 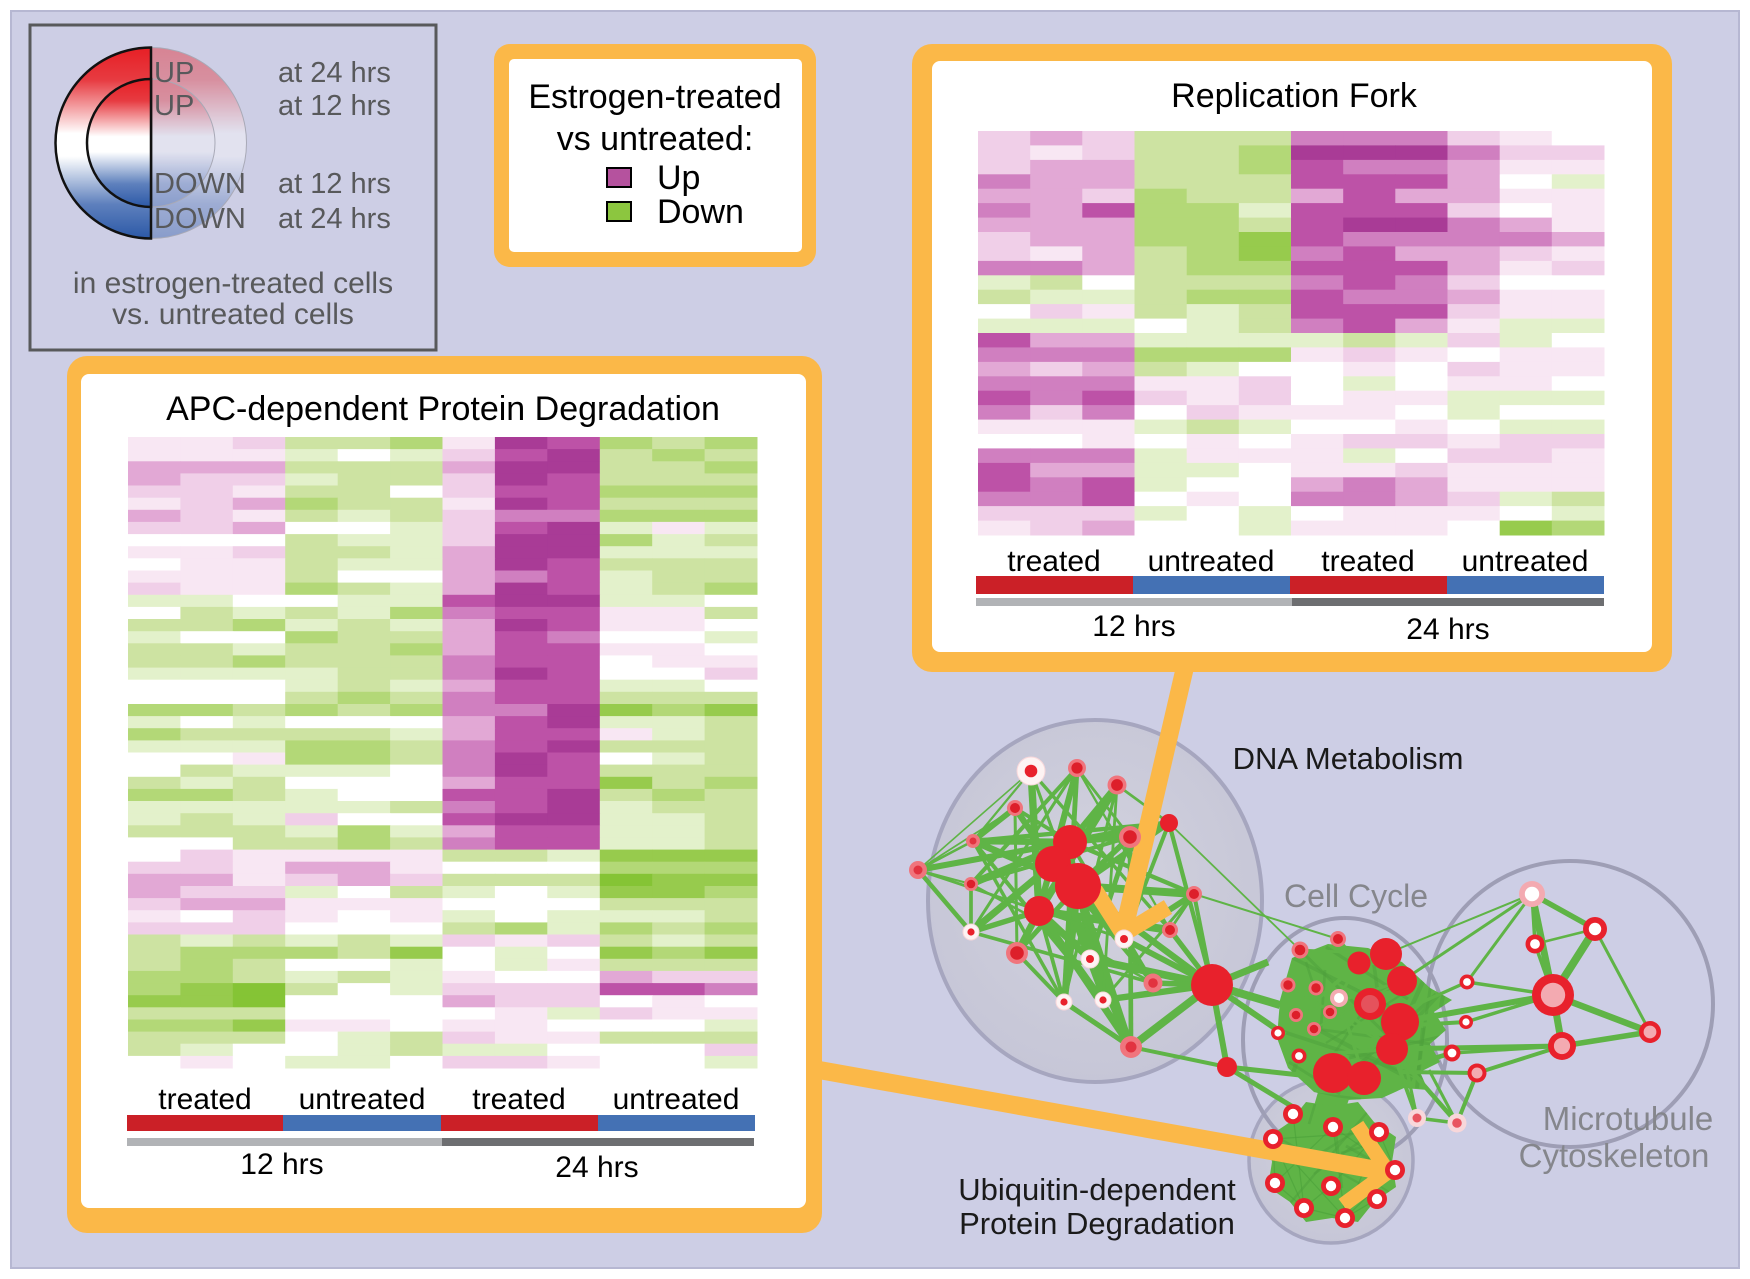 What do you see at coordinates (443, 409) in the screenshot?
I see `svg-text:APC-dependent Protein Degradat: APC-dependent Protein Degradation` at bounding box center [443, 409].